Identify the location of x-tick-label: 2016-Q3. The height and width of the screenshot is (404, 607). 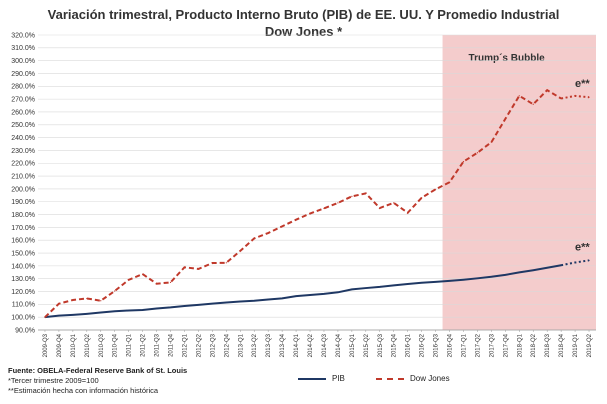
(437, 345).